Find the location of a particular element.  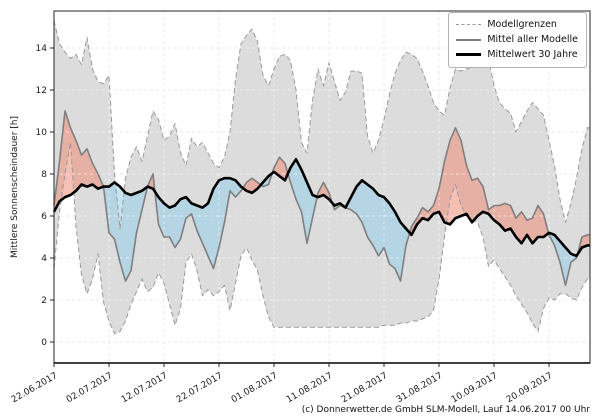

legend-label: Mittel aller Modelle is located at coordinates (532, 39).